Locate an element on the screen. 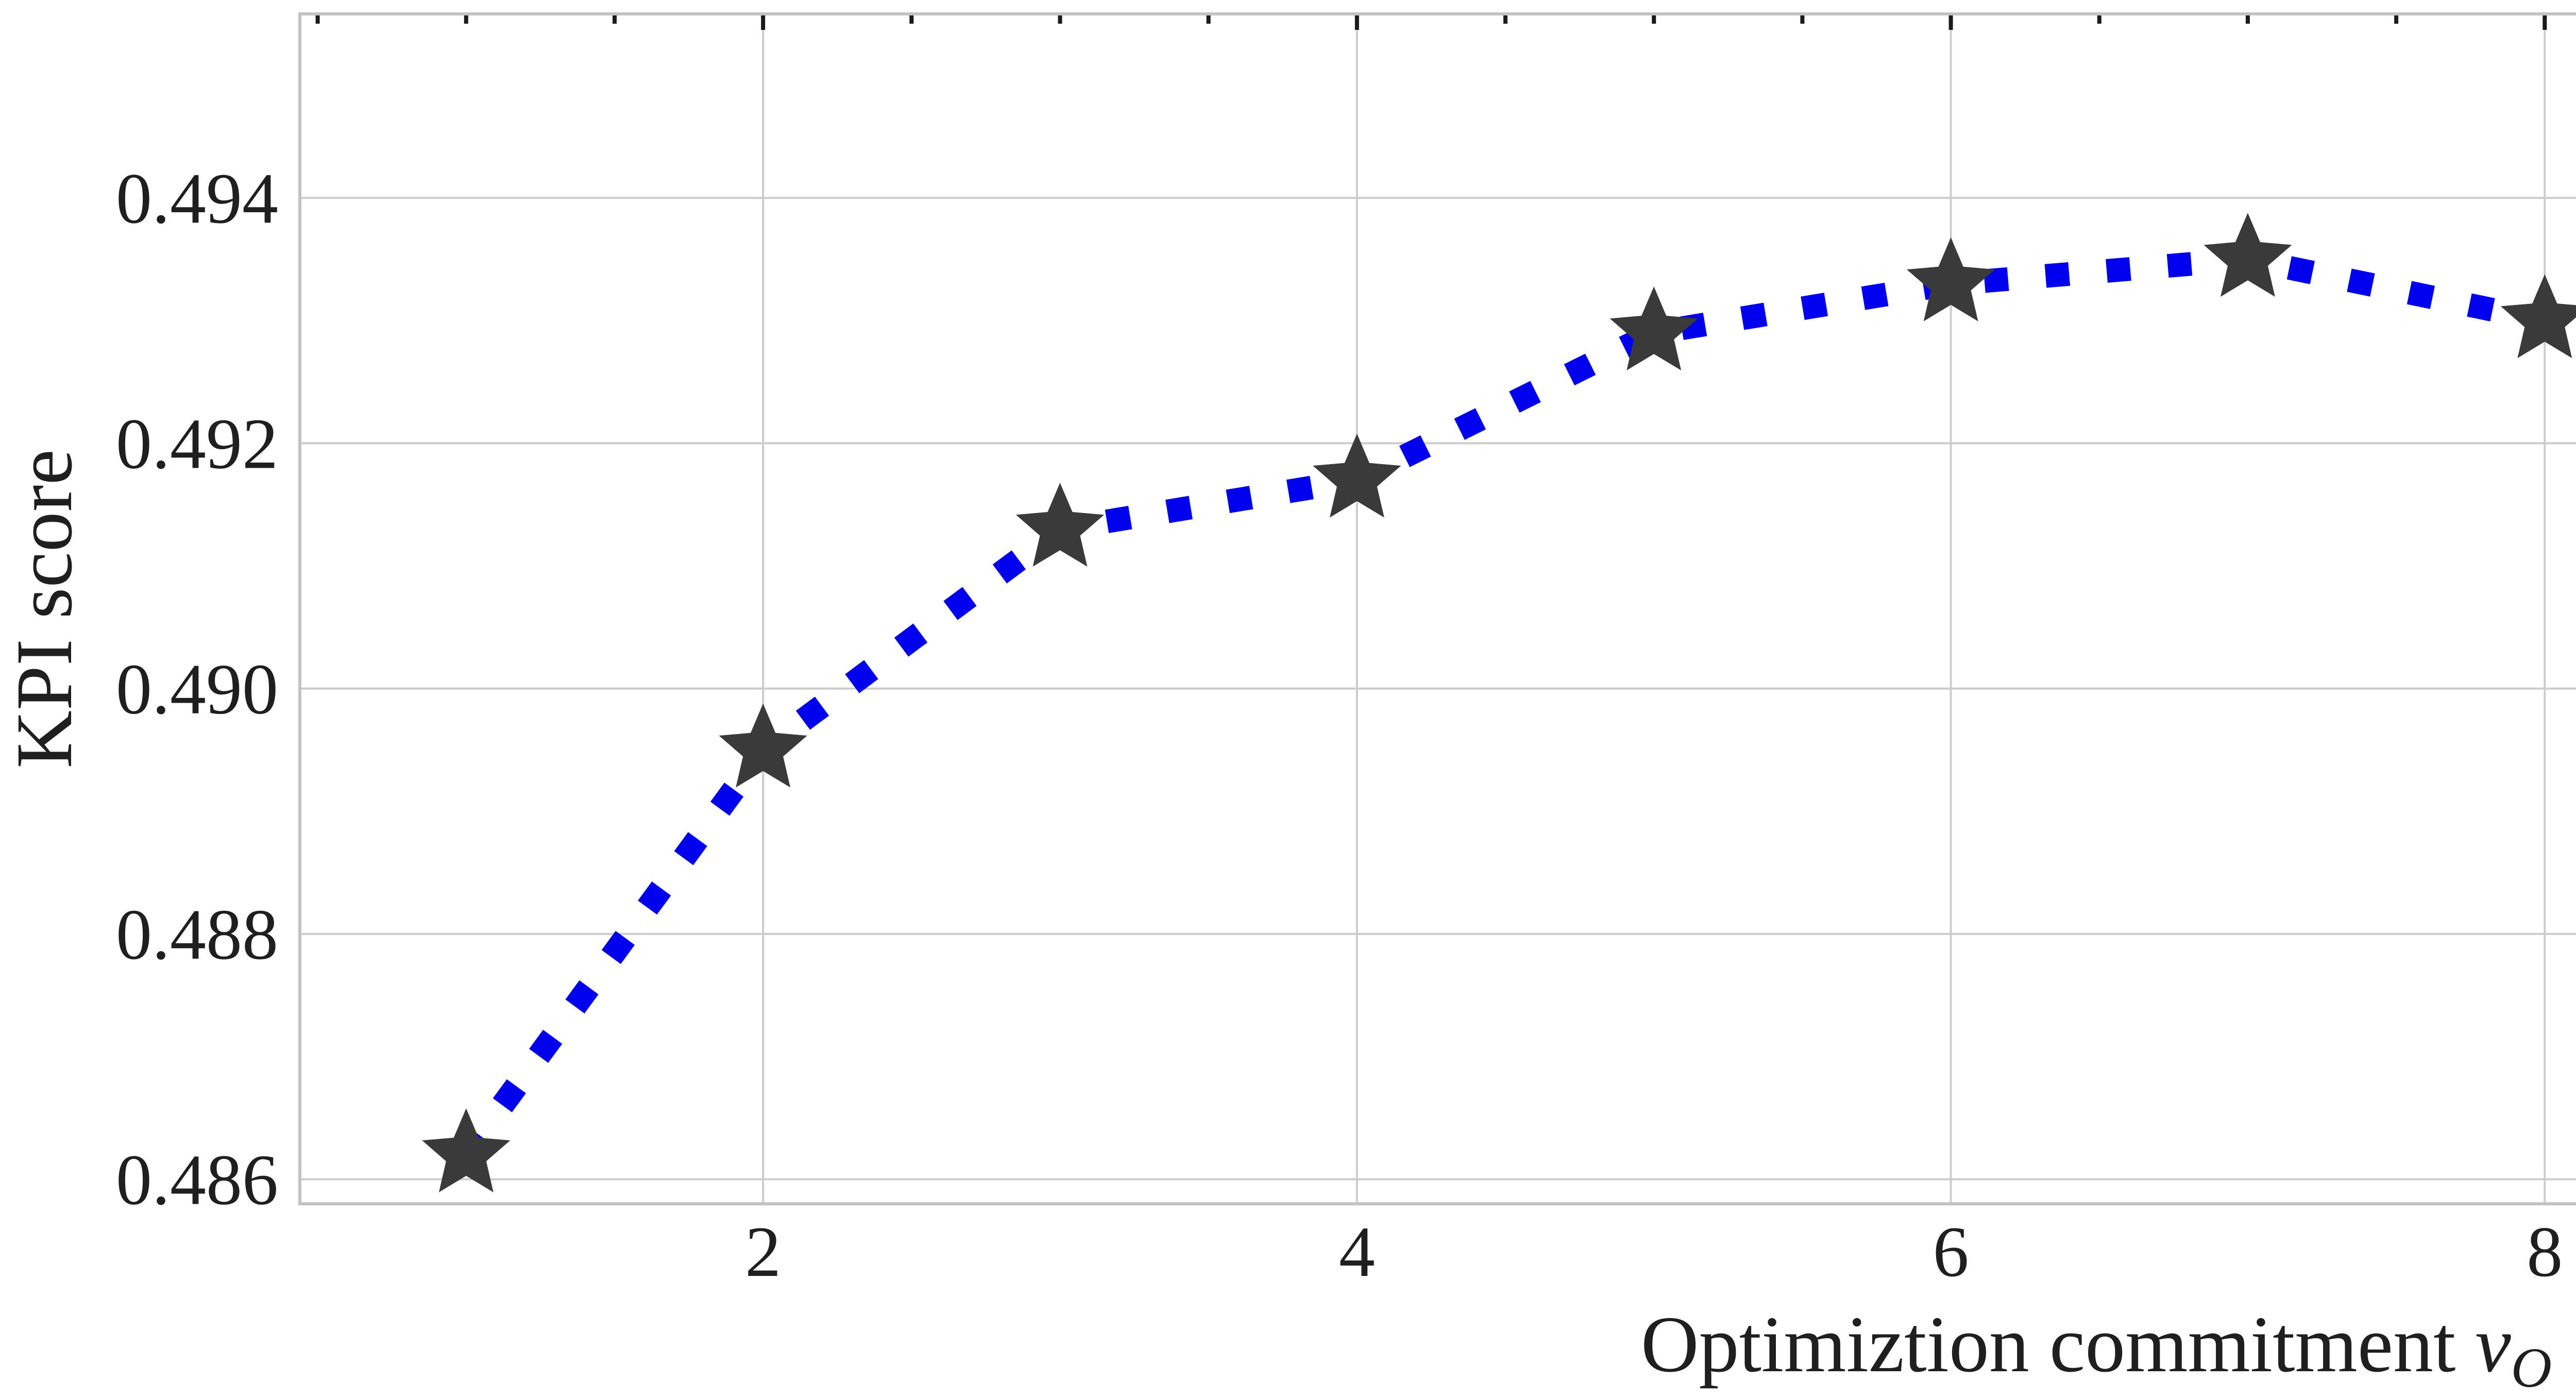 This screenshot has width=2576, height=1398. x-tick-label: 2 is located at coordinates (763, 1252).